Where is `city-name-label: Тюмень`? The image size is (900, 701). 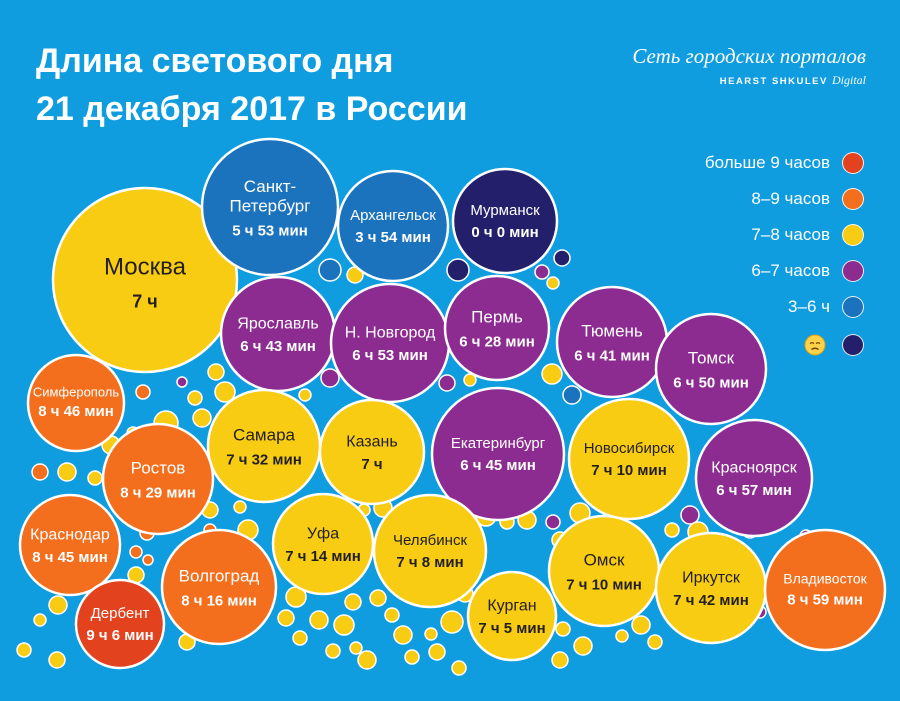
city-name-label: Тюмень is located at coordinates (612, 331).